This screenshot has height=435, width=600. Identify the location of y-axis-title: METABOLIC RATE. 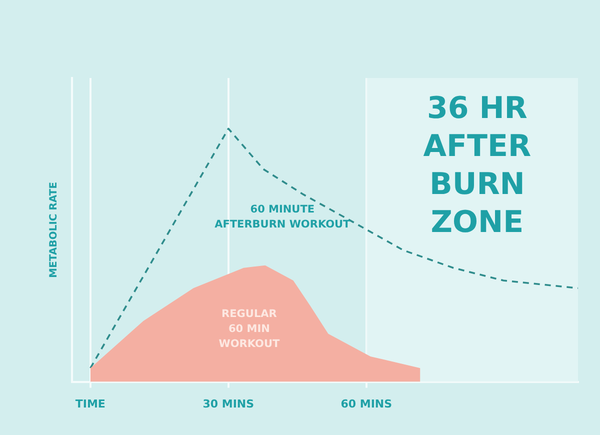
(54, 230).